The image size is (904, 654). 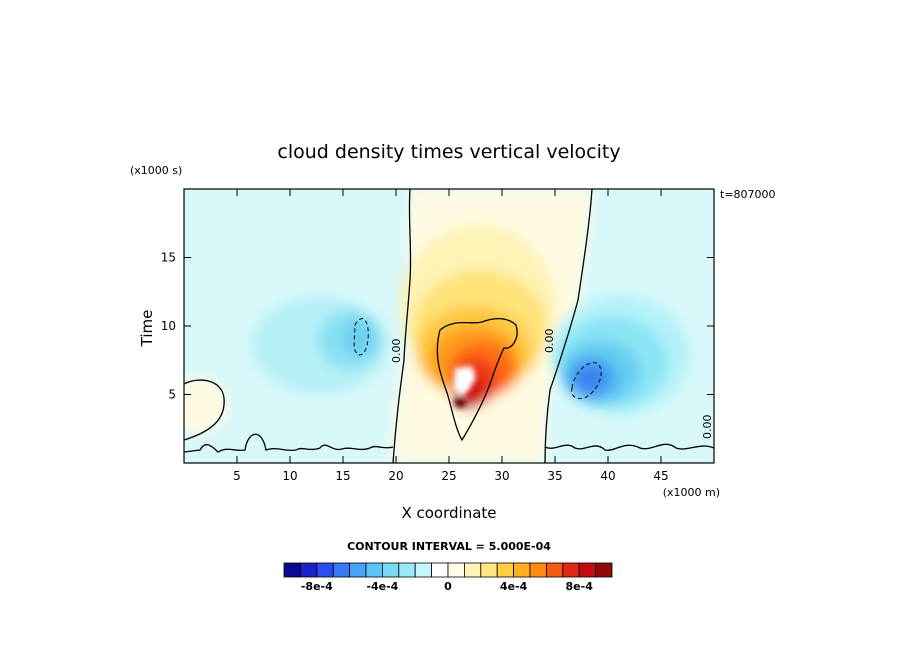 I want to click on contour-label-edge: 0.00, so click(x=707, y=427).